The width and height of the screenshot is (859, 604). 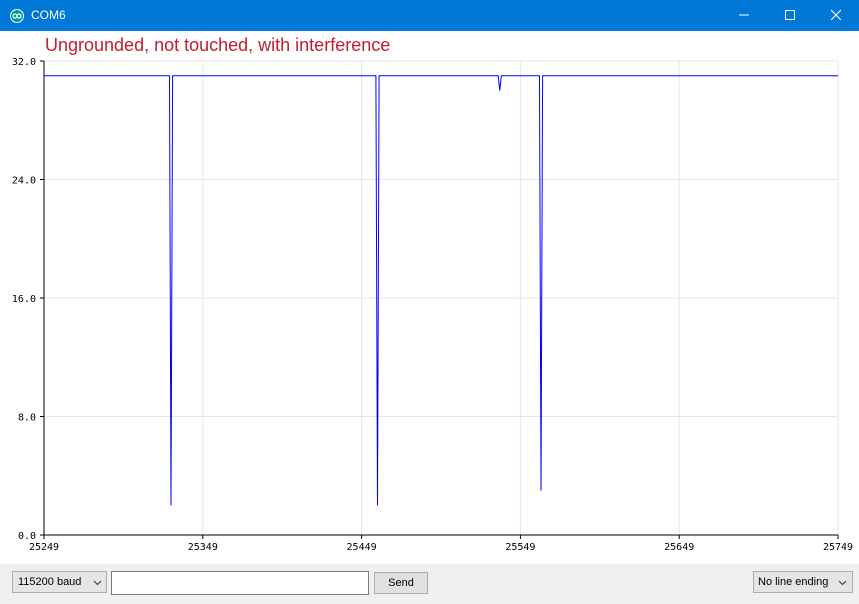 I want to click on maximize-button, so click(x=790, y=15).